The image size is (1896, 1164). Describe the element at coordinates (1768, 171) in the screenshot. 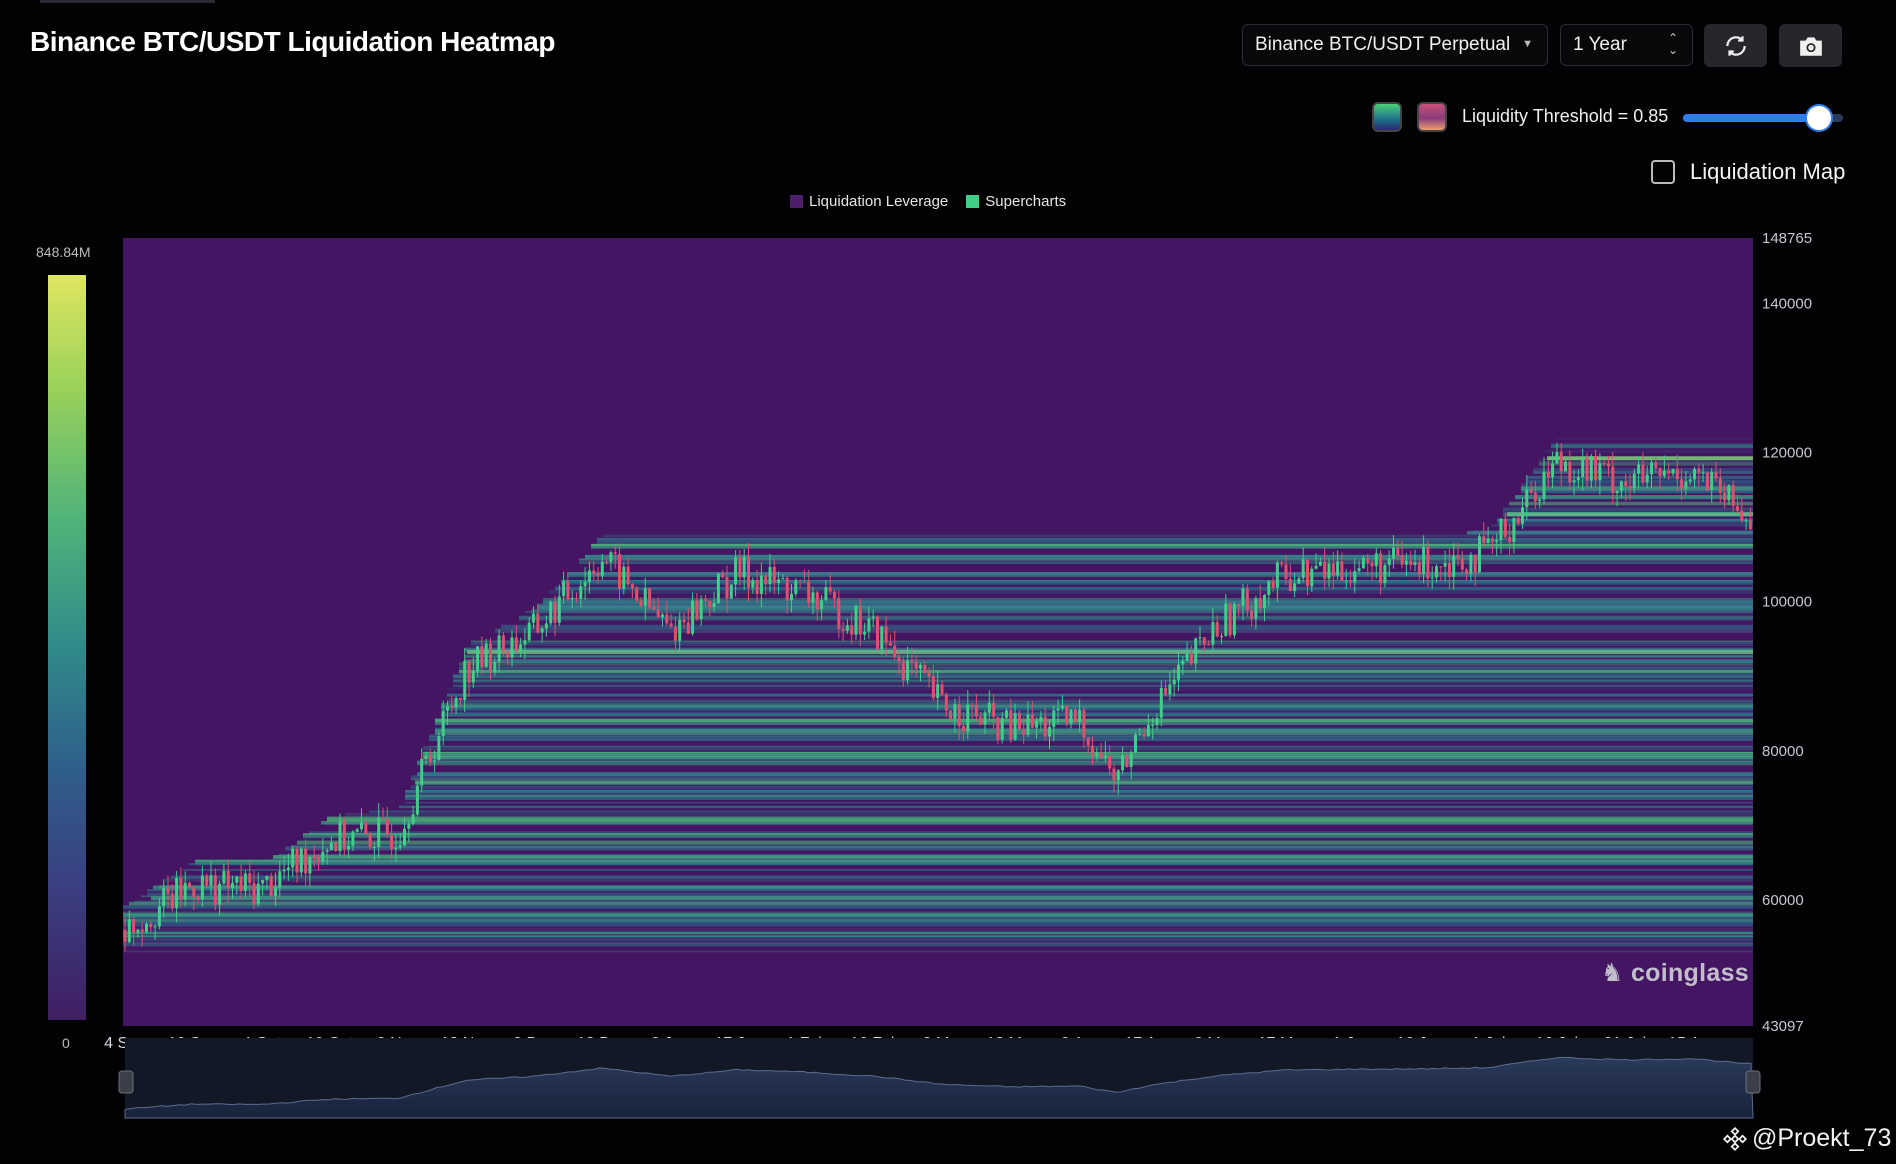

I see `liquidation-map-label: Liquidation Map` at that location.